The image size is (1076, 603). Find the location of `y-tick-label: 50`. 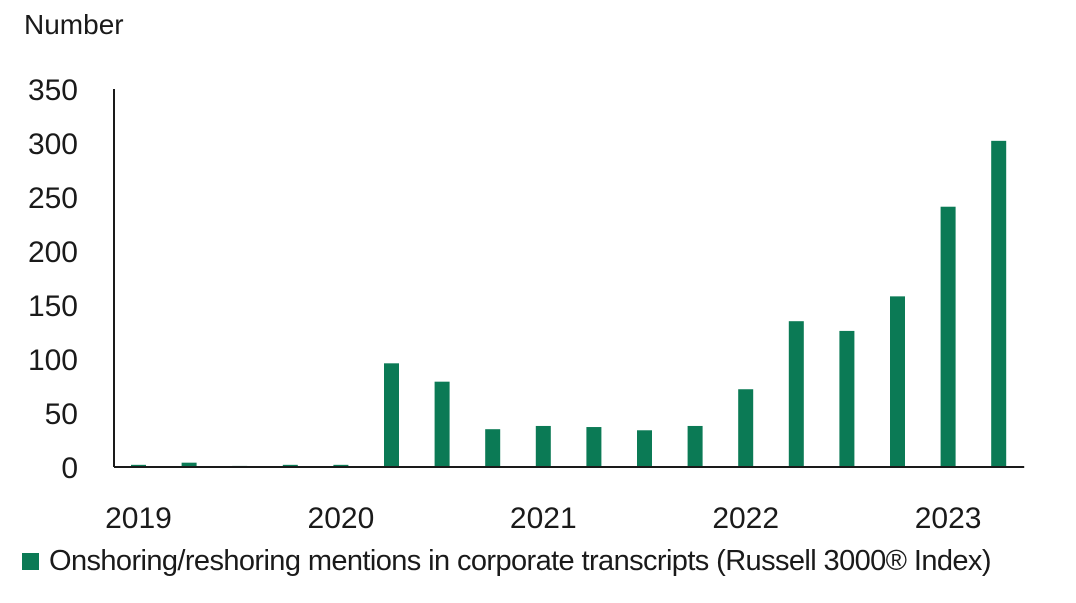

y-tick-label: 50 is located at coordinates (61, 414).